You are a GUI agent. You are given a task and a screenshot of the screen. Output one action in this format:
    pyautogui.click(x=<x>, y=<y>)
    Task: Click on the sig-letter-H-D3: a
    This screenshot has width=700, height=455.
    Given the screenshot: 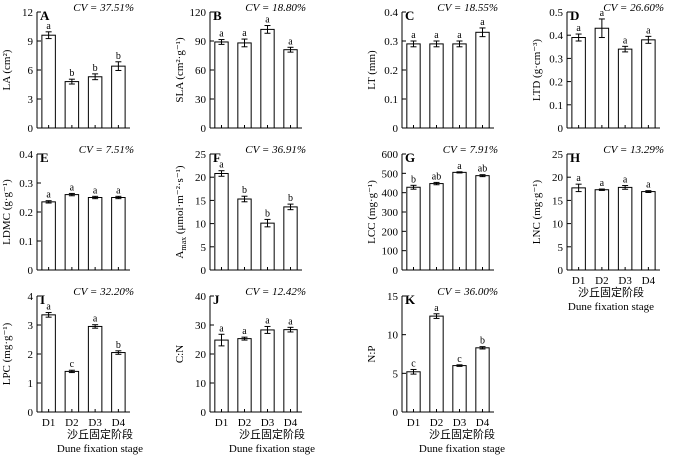 What is the action you would take?
    pyautogui.click(x=625, y=180)
    